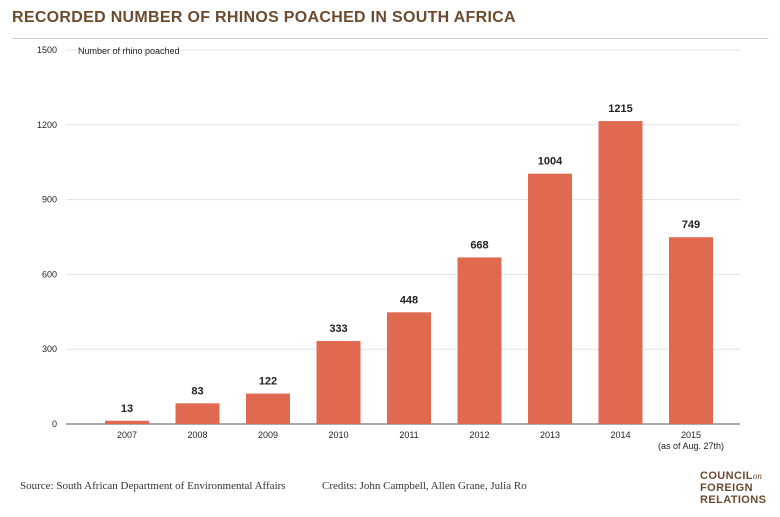 The image size is (780, 517). What do you see at coordinates (49, 200) in the screenshot?
I see `y-tick-label: 900` at bounding box center [49, 200].